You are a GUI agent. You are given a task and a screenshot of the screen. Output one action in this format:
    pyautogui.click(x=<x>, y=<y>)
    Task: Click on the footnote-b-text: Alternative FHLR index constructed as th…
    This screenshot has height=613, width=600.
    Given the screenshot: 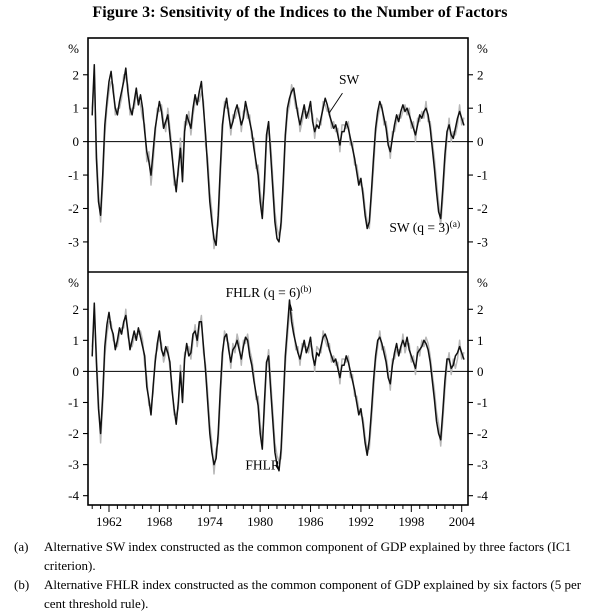 What is the action you would take?
    pyautogui.click(x=313, y=593)
    